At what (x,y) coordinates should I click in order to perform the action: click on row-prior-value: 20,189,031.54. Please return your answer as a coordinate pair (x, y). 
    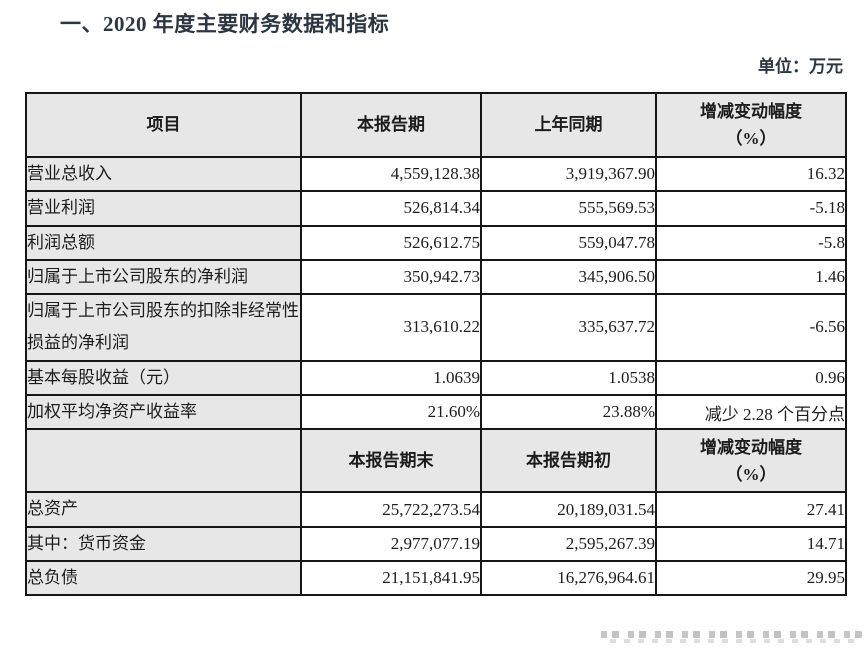
    Looking at the image, I should click on (568, 509).